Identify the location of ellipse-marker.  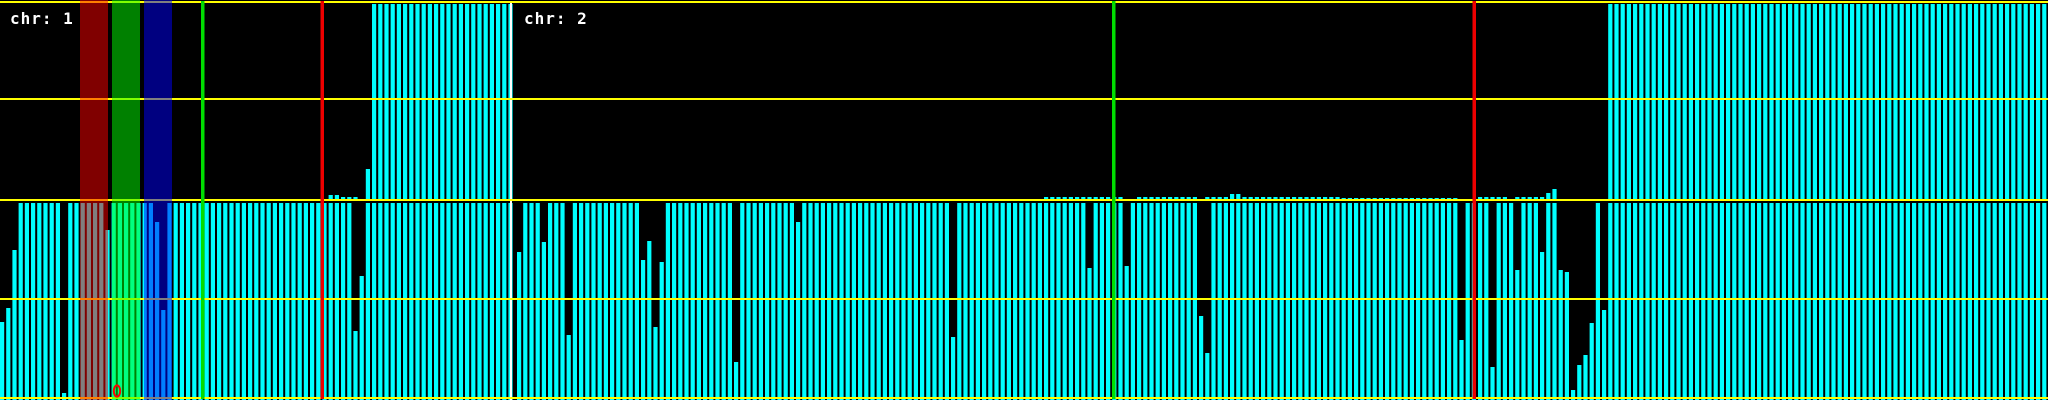
(117, 391).